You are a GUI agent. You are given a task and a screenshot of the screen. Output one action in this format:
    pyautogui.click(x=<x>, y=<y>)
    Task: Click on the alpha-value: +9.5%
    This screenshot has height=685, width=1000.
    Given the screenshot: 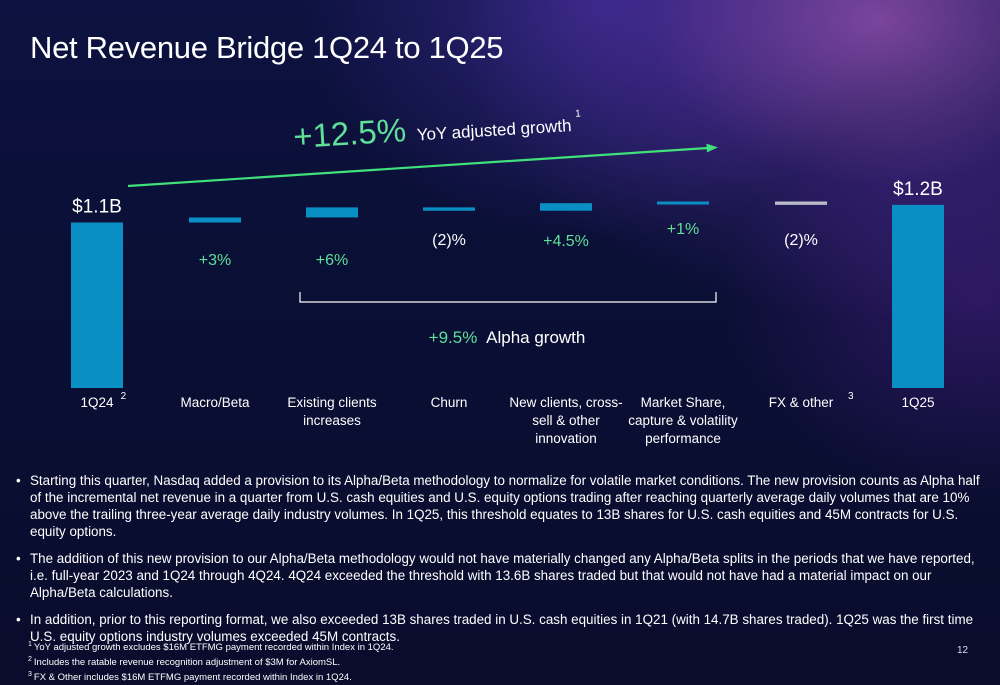 What is the action you would take?
    pyautogui.click(x=453, y=337)
    